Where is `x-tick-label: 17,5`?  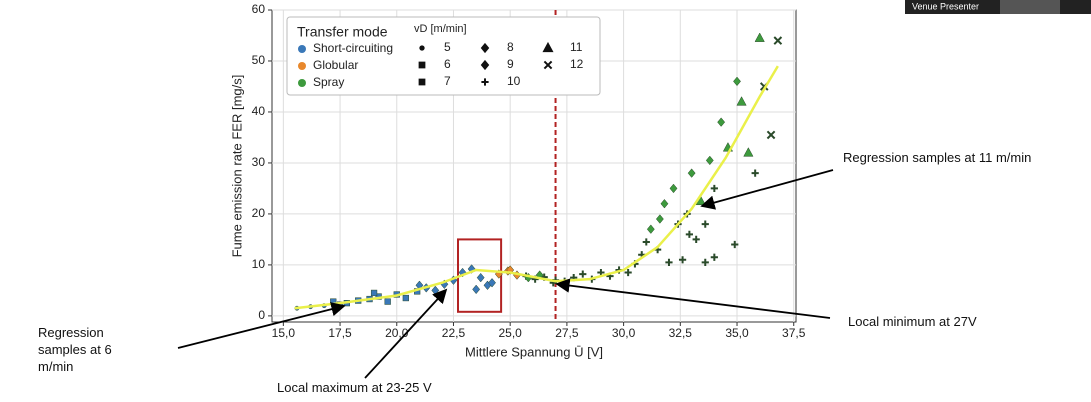 x-tick-label: 17,5 is located at coordinates (340, 333).